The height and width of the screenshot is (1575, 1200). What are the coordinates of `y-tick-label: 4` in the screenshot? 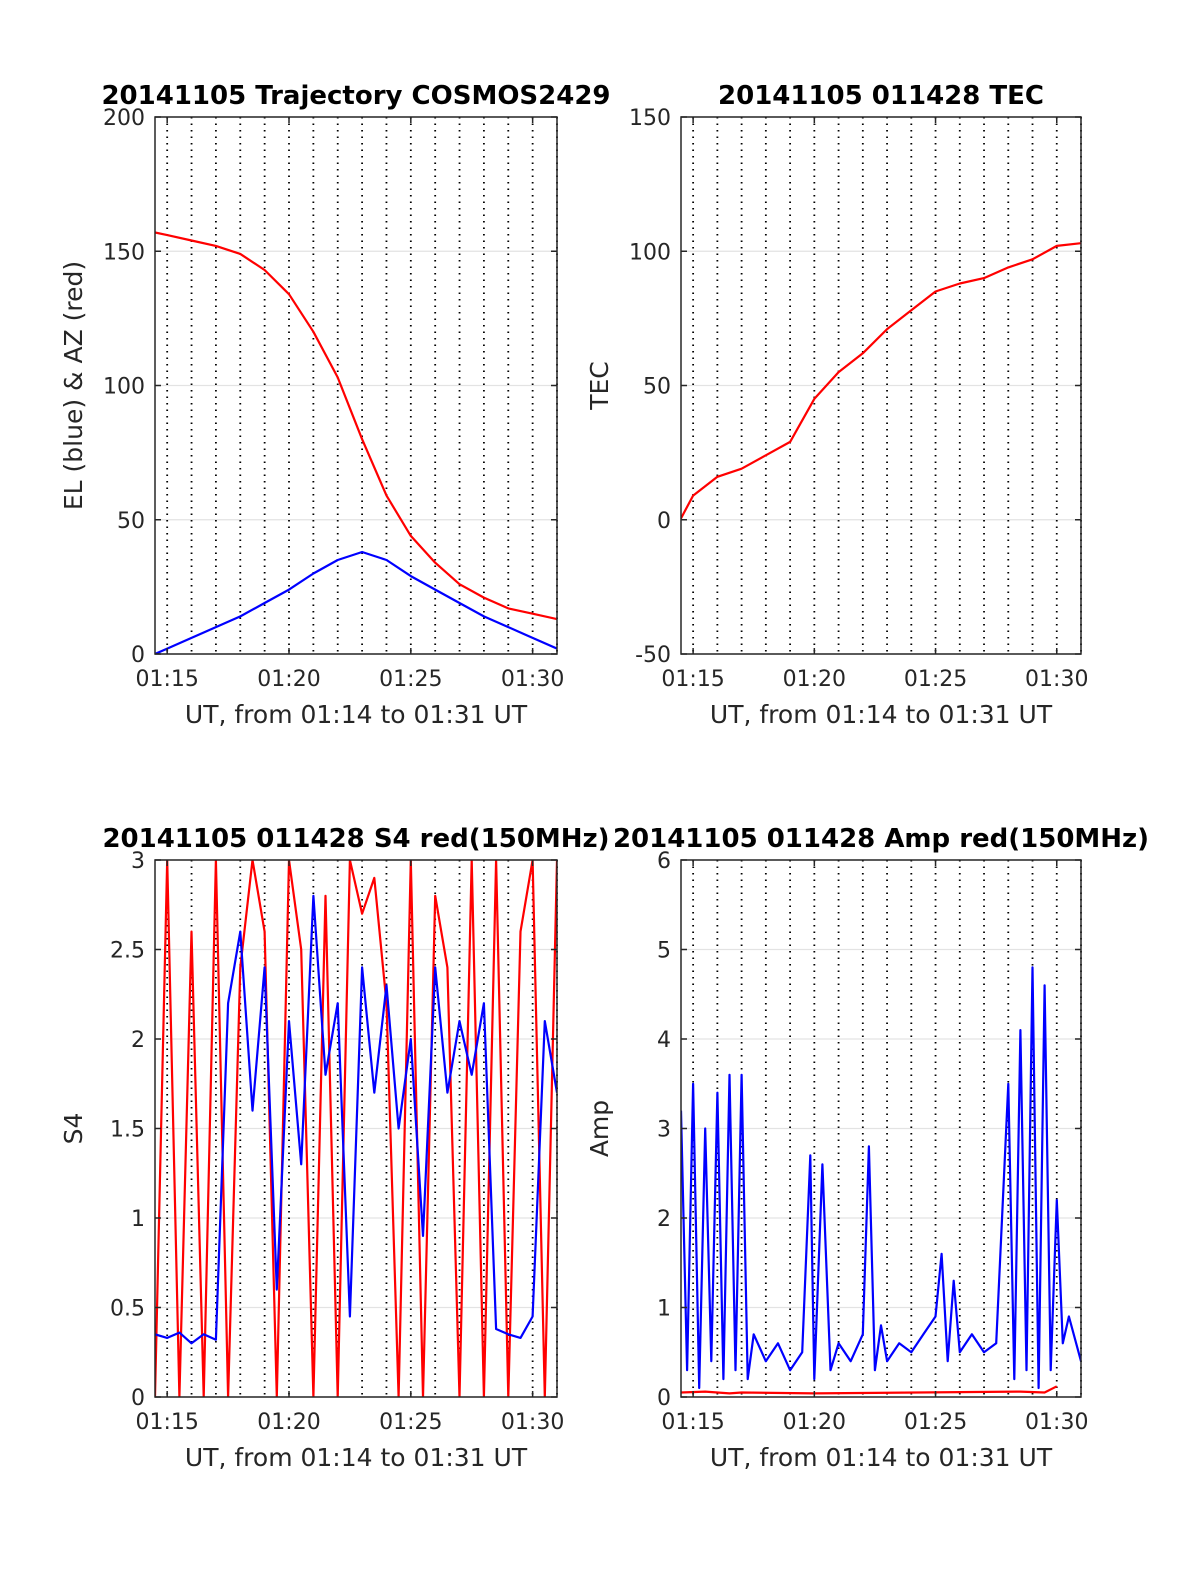 It's located at (664, 1040).